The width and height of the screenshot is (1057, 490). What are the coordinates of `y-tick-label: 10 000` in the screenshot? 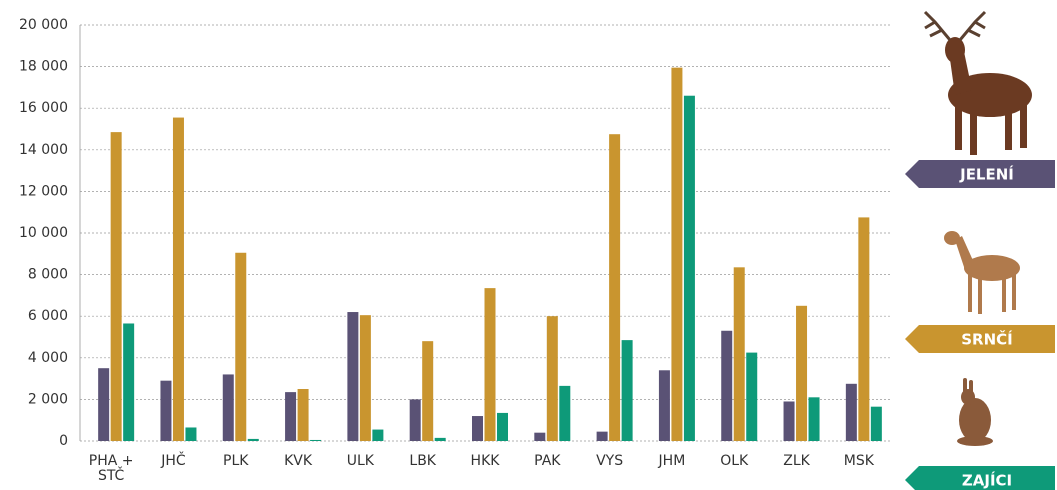 It's located at (43, 233).